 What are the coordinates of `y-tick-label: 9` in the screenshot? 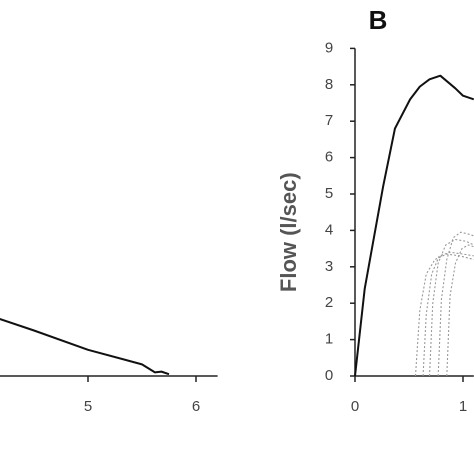 It's located at (329, 47).